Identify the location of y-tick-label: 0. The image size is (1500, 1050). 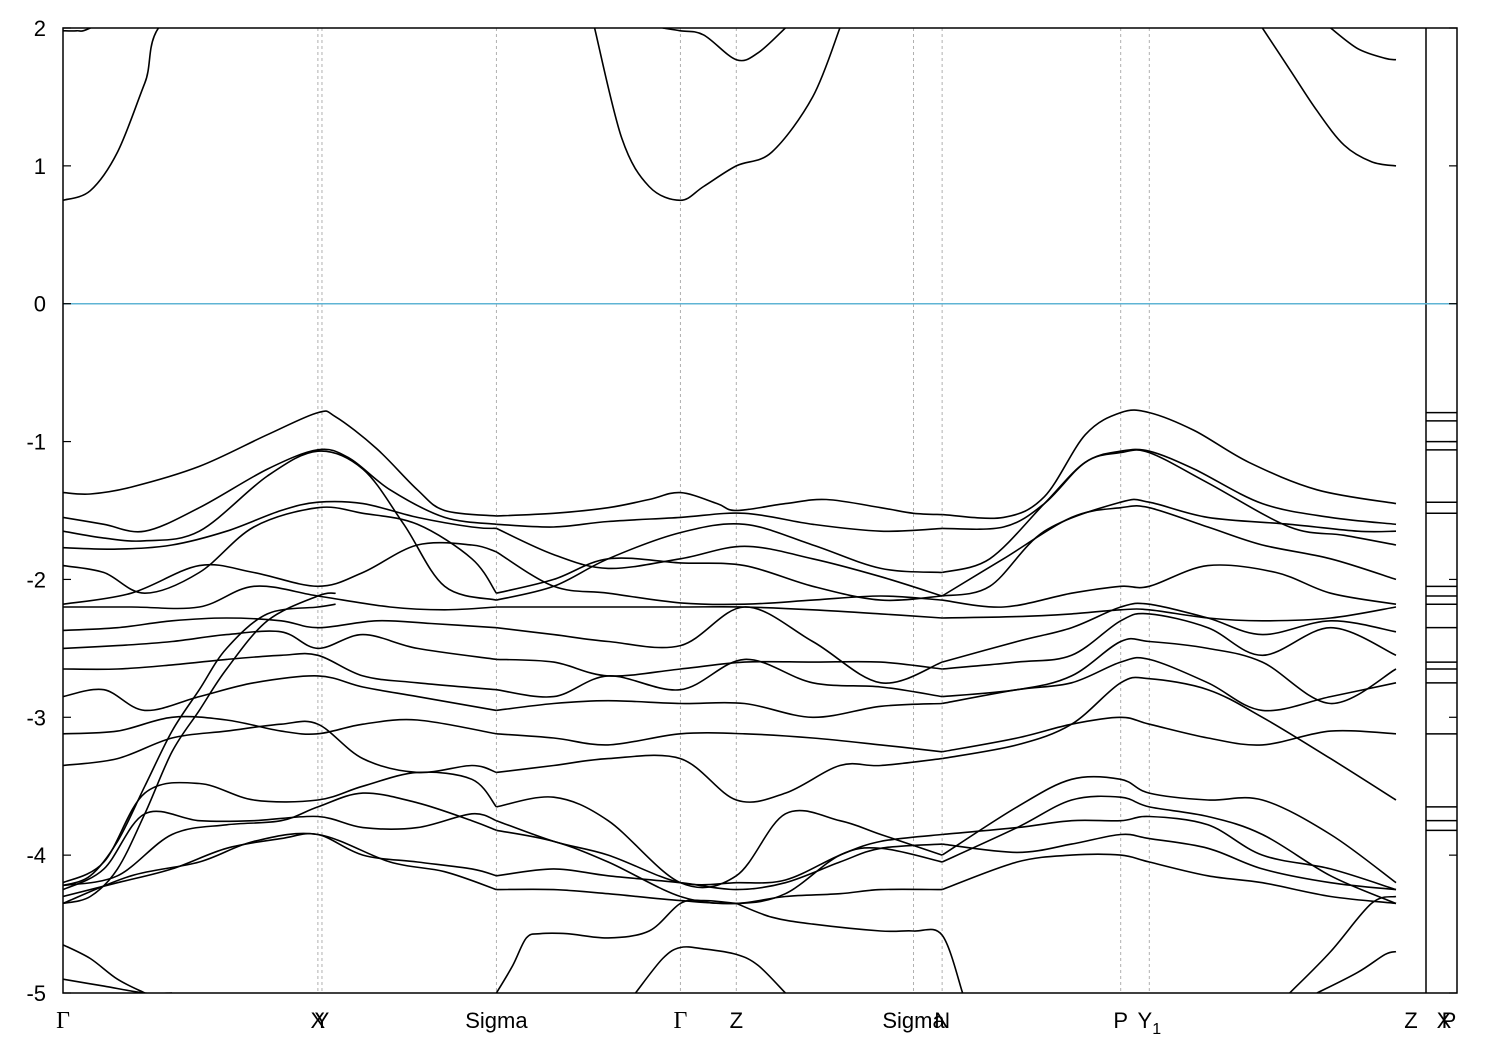
(40, 304).